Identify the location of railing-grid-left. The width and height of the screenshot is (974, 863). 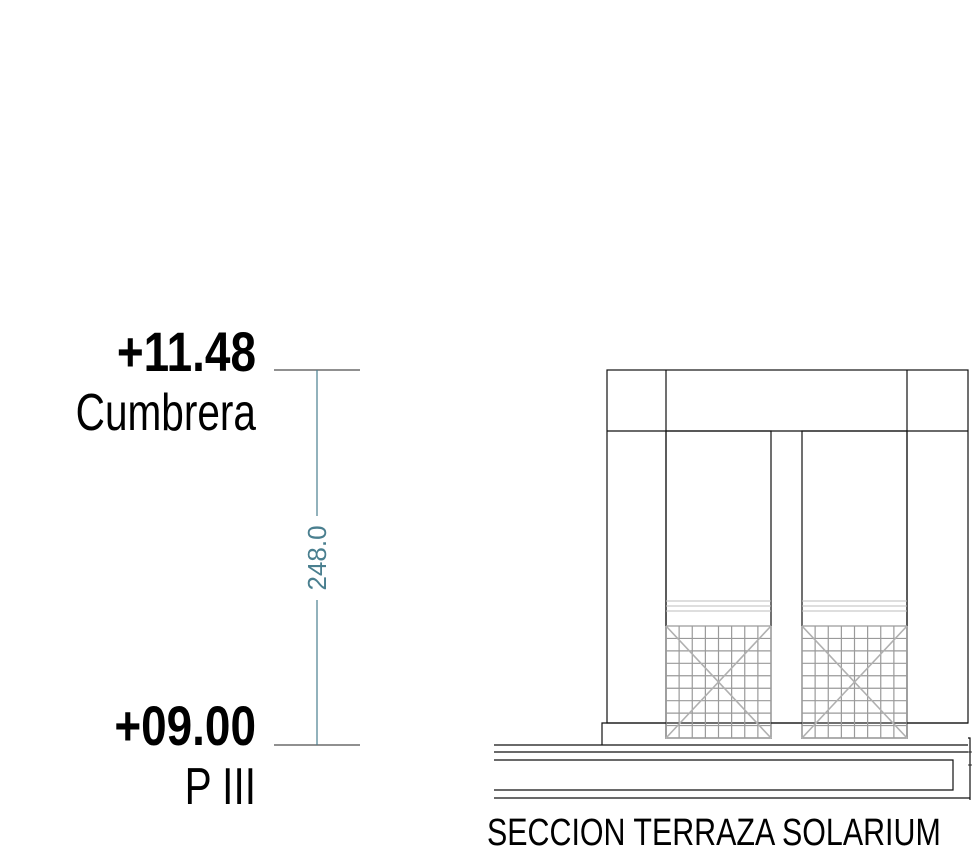
(718, 682).